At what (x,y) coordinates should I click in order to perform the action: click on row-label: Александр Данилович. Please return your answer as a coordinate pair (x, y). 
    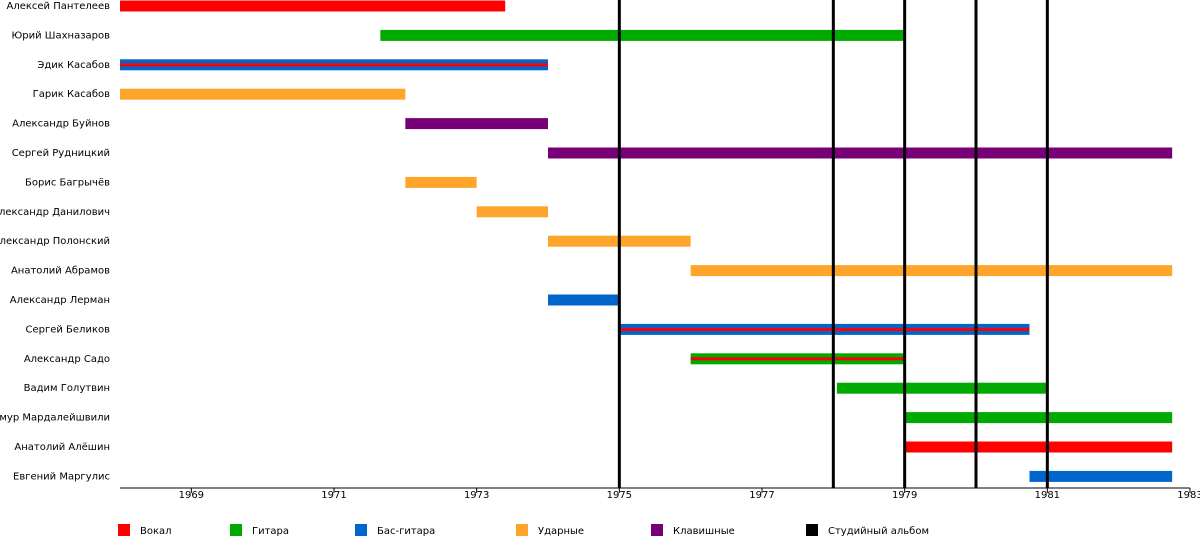
    Looking at the image, I should click on (55, 212).